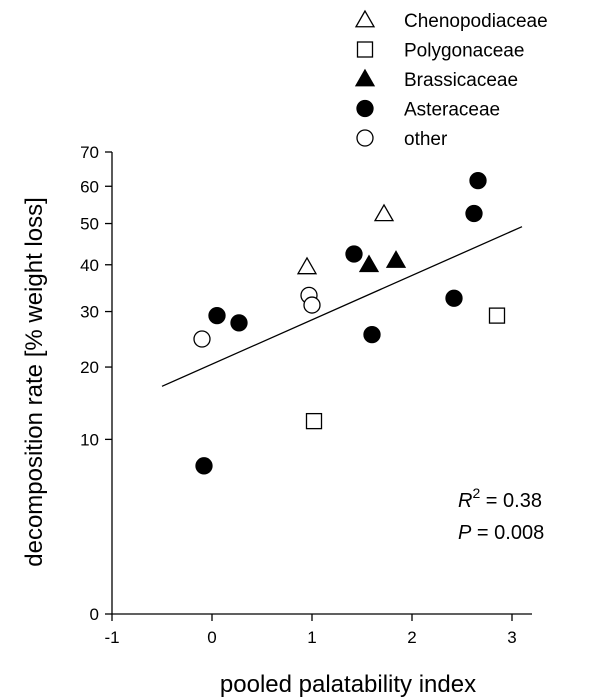 This screenshot has width=589, height=698. What do you see at coordinates (89, 439) in the screenshot?
I see `y-tick-label: 10` at bounding box center [89, 439].